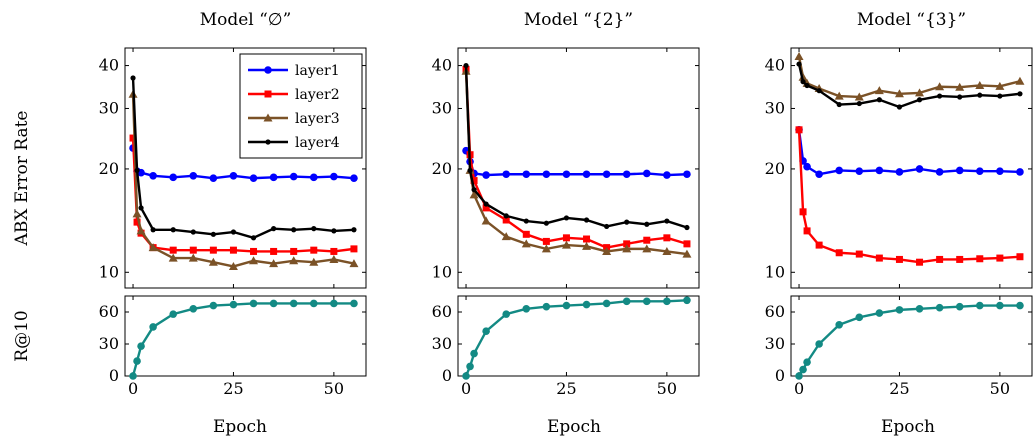 The width and height of the screenshot is (1034, 436). Describe the element at coordinates (908, 426) in the screenshot. I see `xlabel-right: Epoch` at that location.